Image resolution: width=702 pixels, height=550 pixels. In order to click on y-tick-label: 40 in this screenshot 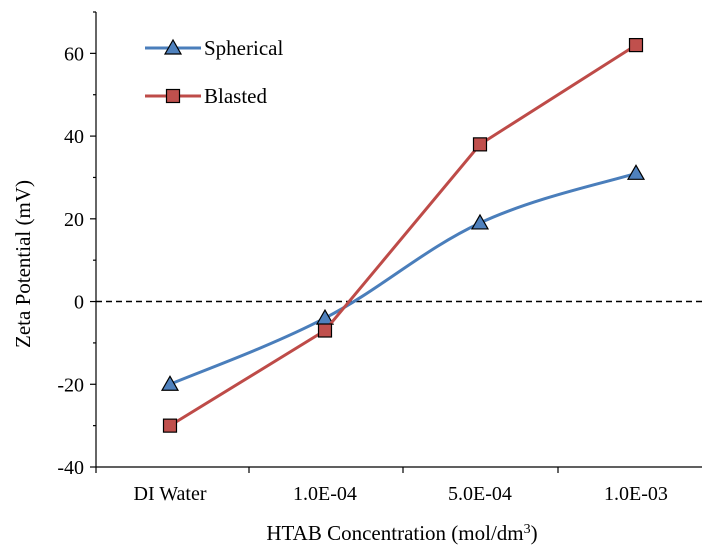, I will do `click(74, 137)`.